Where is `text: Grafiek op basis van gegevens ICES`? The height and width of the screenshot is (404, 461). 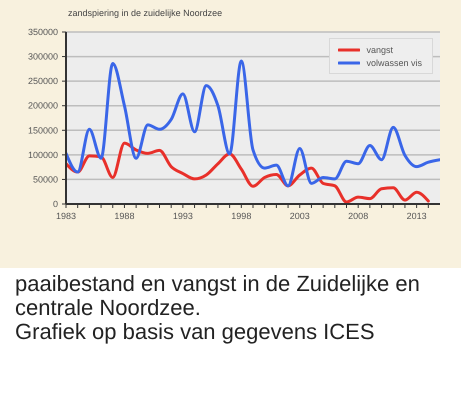
text: Grafiek op basis van gegevens ICES is located at coordinates (195, 331).